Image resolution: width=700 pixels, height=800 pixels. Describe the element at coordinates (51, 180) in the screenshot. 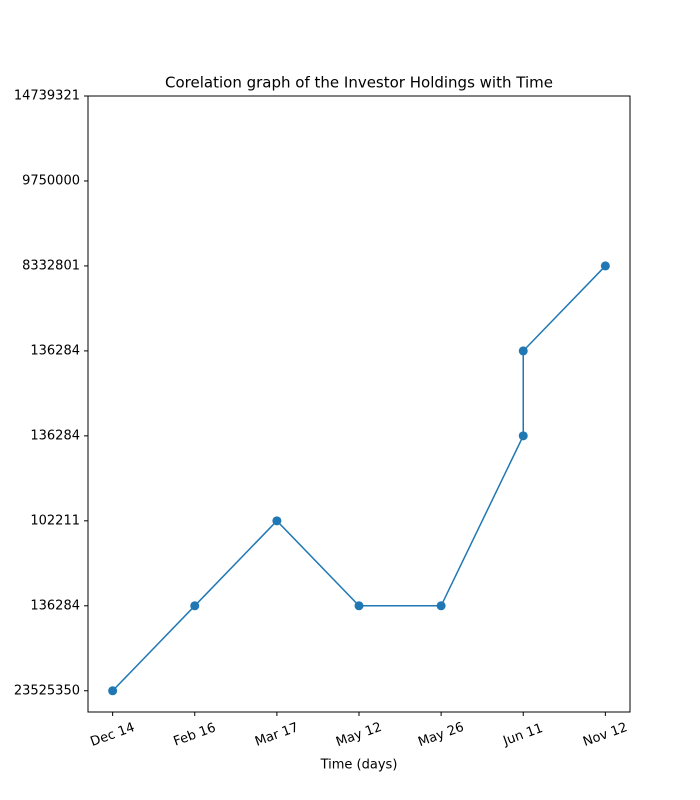

I see `y-tick-label: 9750000` at that location.